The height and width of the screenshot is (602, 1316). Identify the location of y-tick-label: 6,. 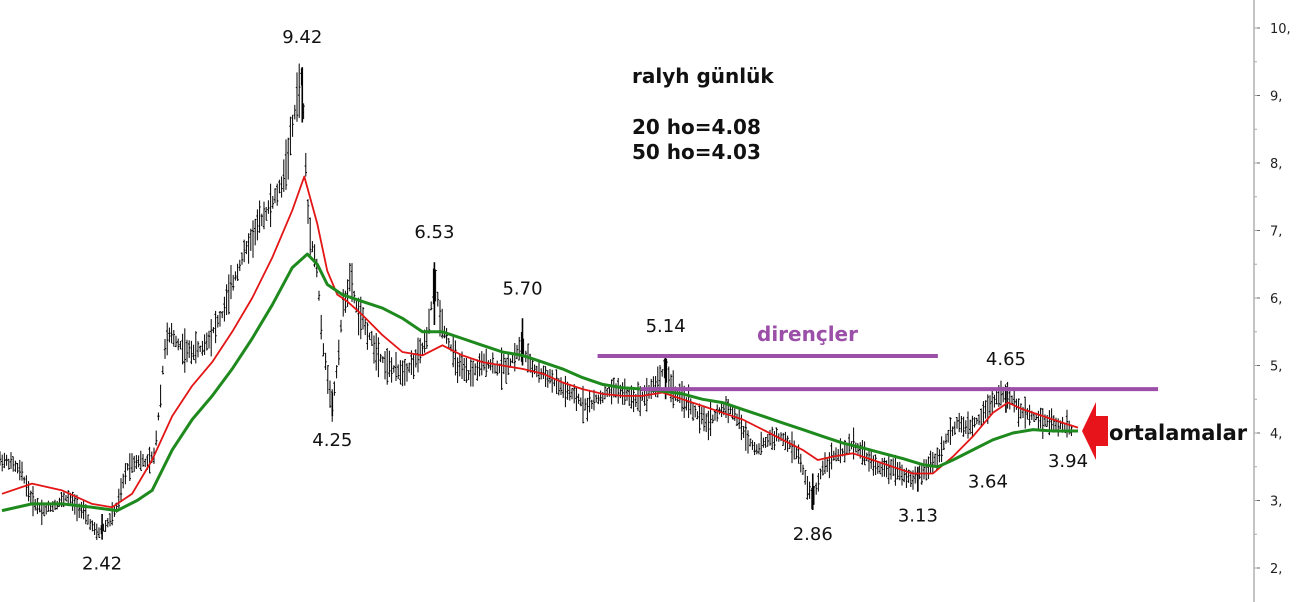
(1276, 299).